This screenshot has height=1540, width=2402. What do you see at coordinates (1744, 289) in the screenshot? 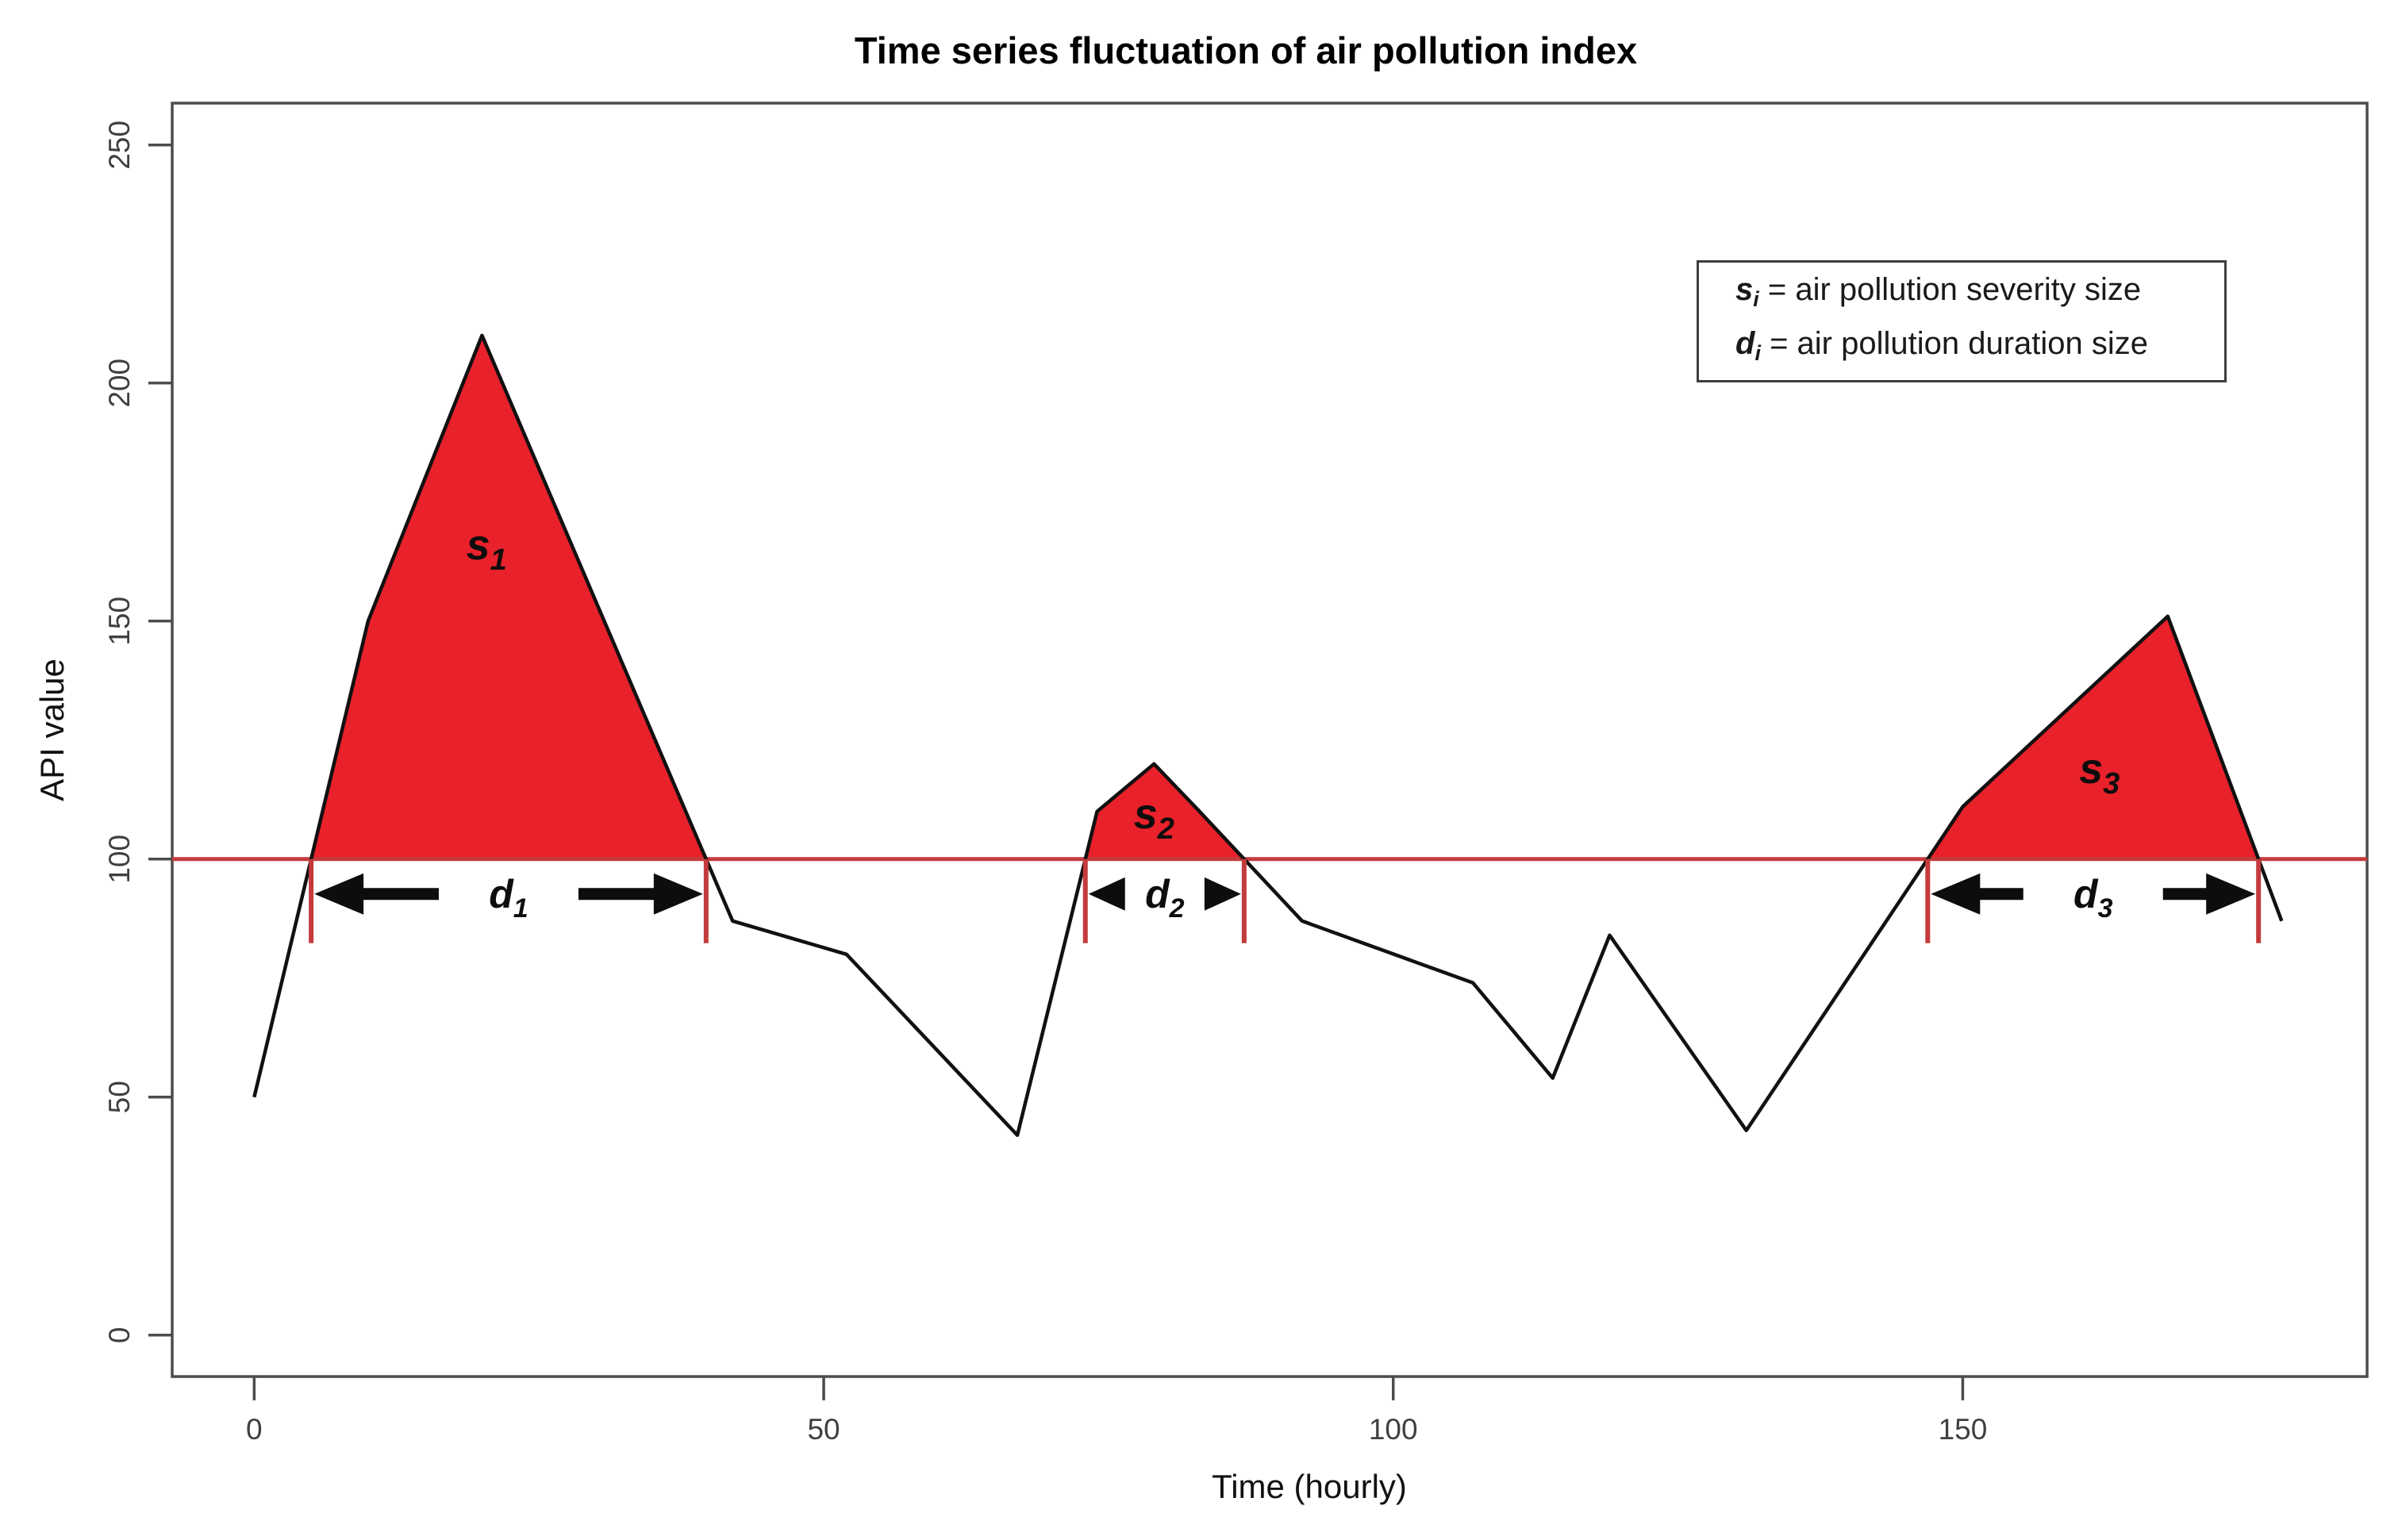
I see `severity-symbol: s` at bounding box center [1744, 289].